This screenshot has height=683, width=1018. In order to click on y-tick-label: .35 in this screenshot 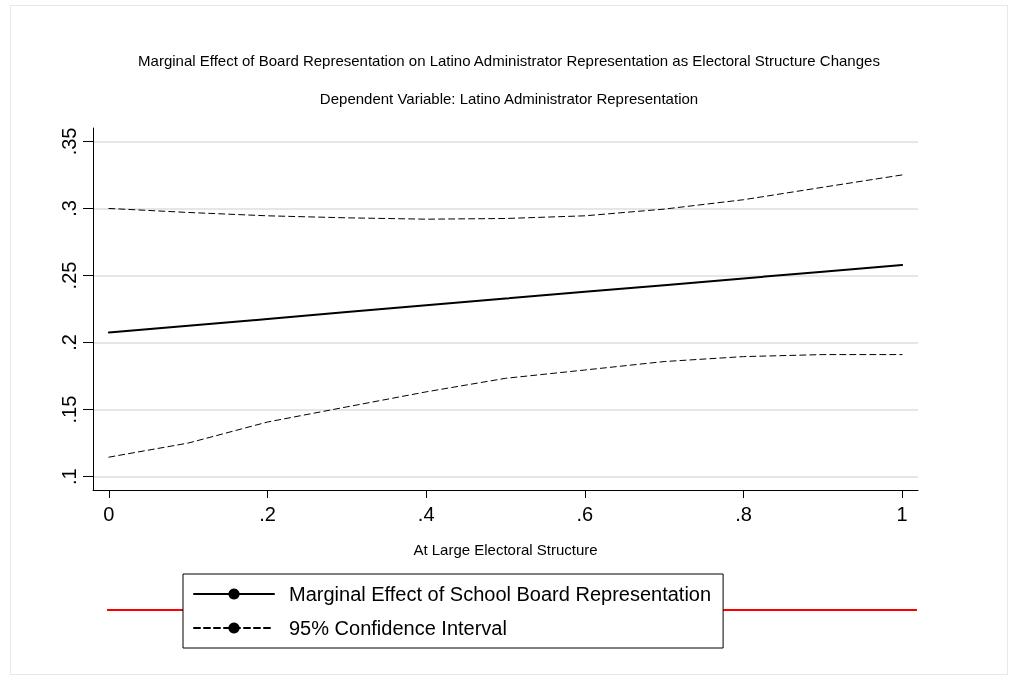, I will do `click(69, 141)`.